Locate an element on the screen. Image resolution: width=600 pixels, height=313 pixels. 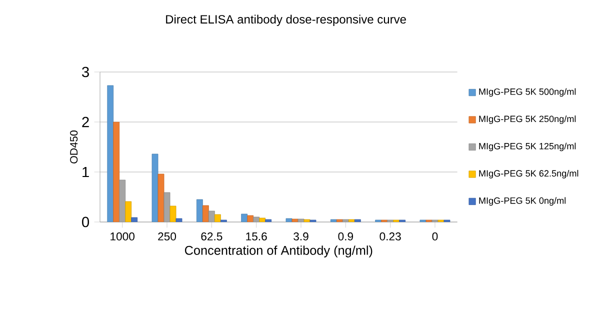
legend-label: MIgG-PEG 5K 500ng/ml is located at coordinates (527, 92).